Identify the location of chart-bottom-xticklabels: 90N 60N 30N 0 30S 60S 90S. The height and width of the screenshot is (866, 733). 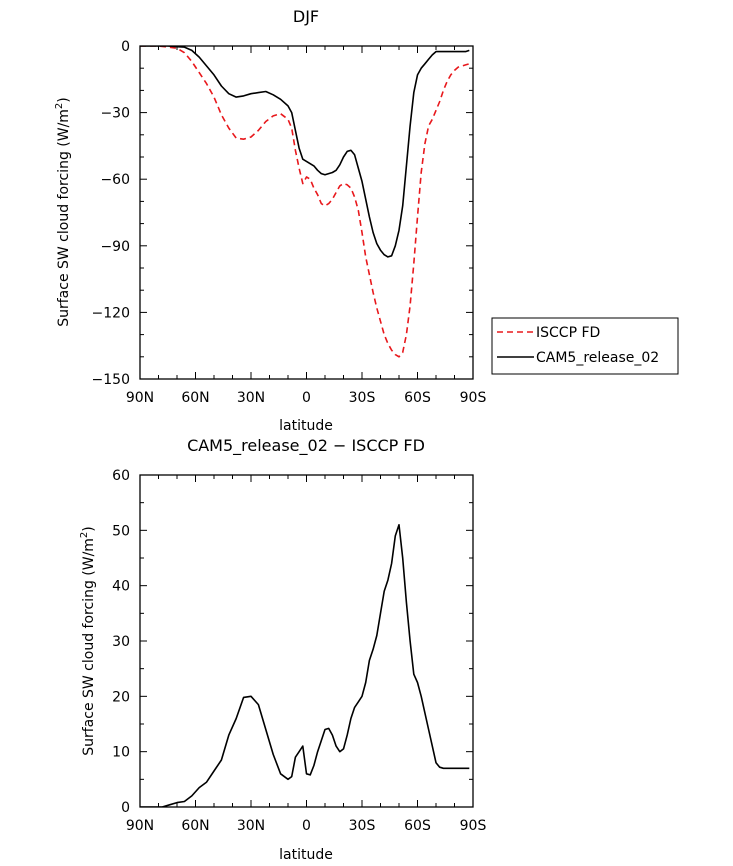
(306, 826).